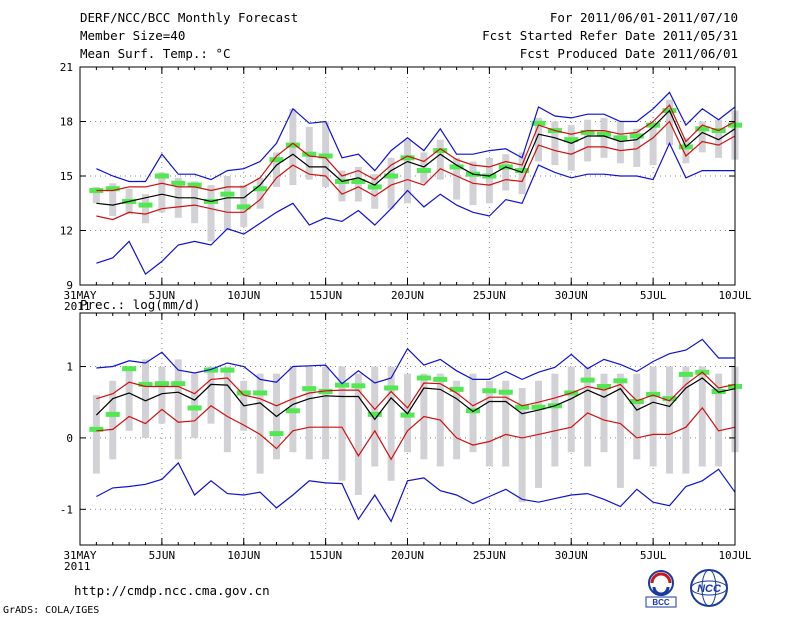  I want to click on blue-upper-line, so click(416, 137).